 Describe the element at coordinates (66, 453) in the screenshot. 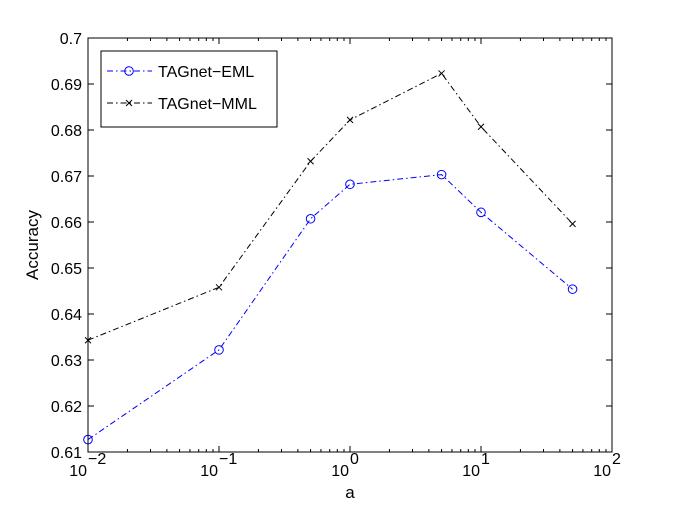

I see `y-tick-label: 0.61` at that location.